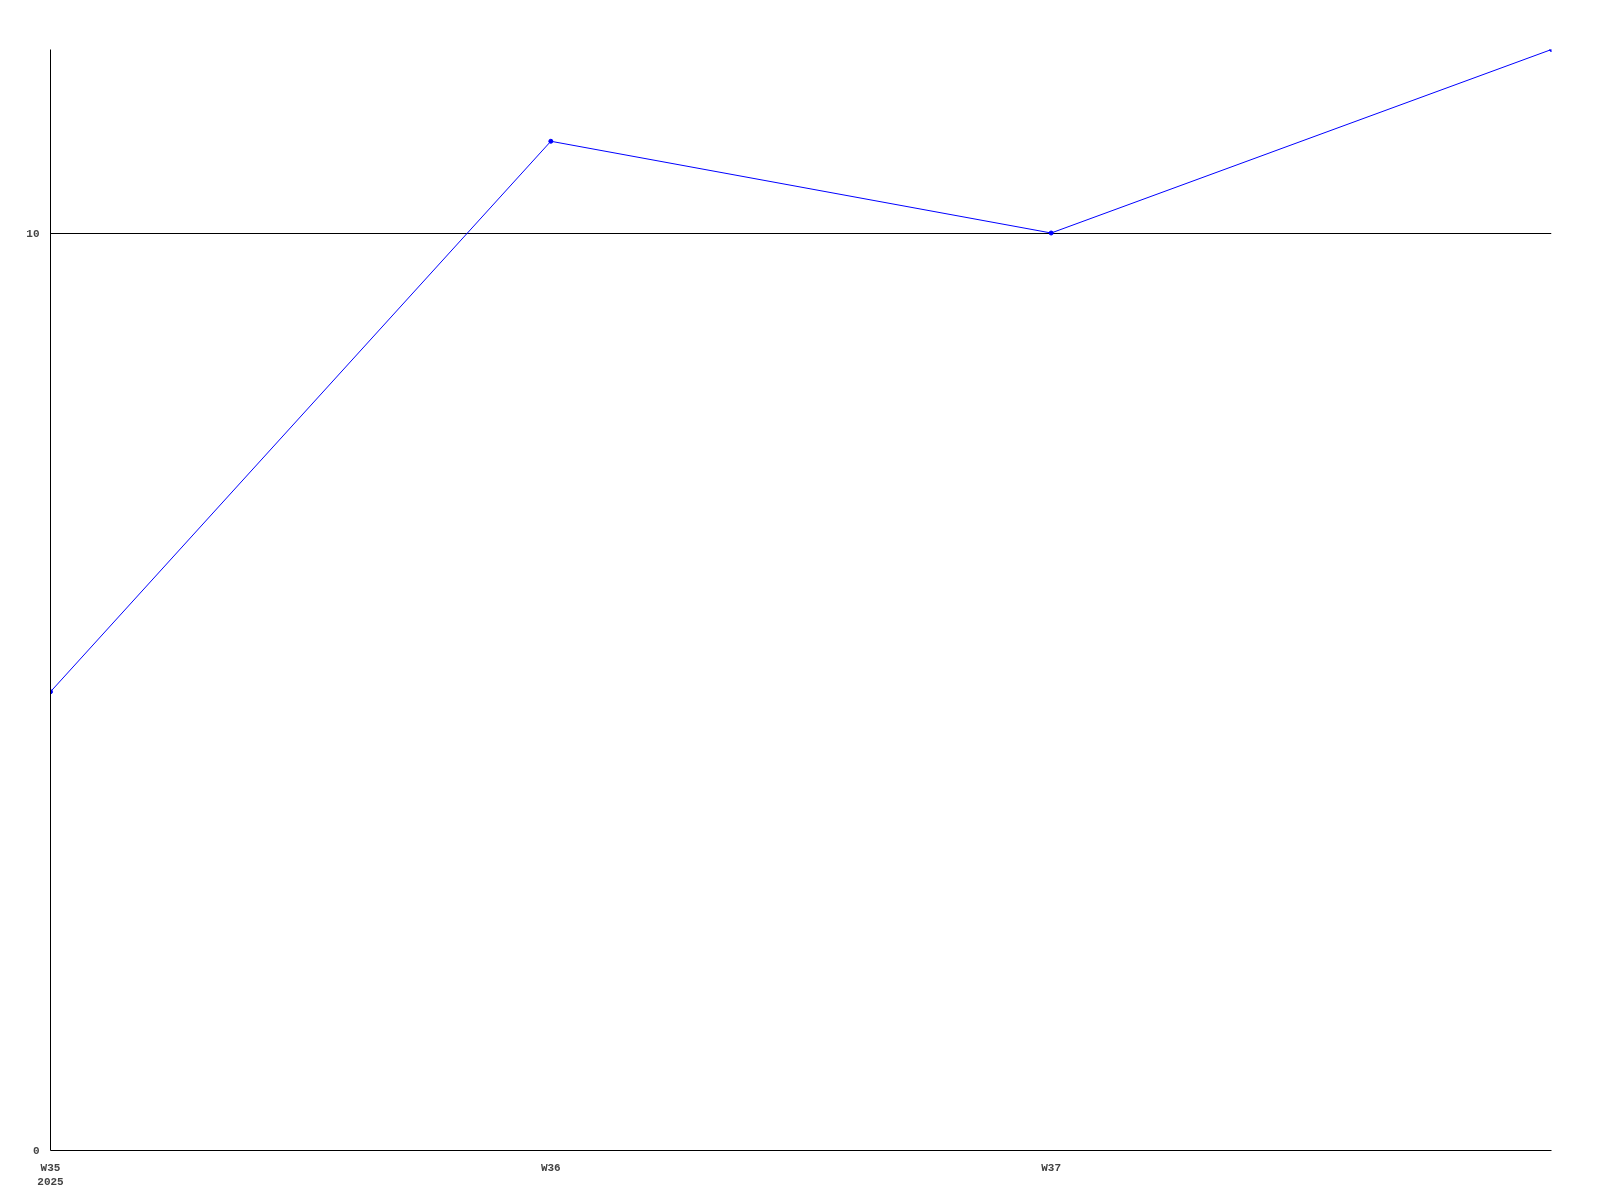 The width and height of the screenshot is (1600, 1200). What do you see at coordinates (51, 1174) in the screenshot?
I see `x-tick-label: W35 2025` at bounding box center [51, 1174].